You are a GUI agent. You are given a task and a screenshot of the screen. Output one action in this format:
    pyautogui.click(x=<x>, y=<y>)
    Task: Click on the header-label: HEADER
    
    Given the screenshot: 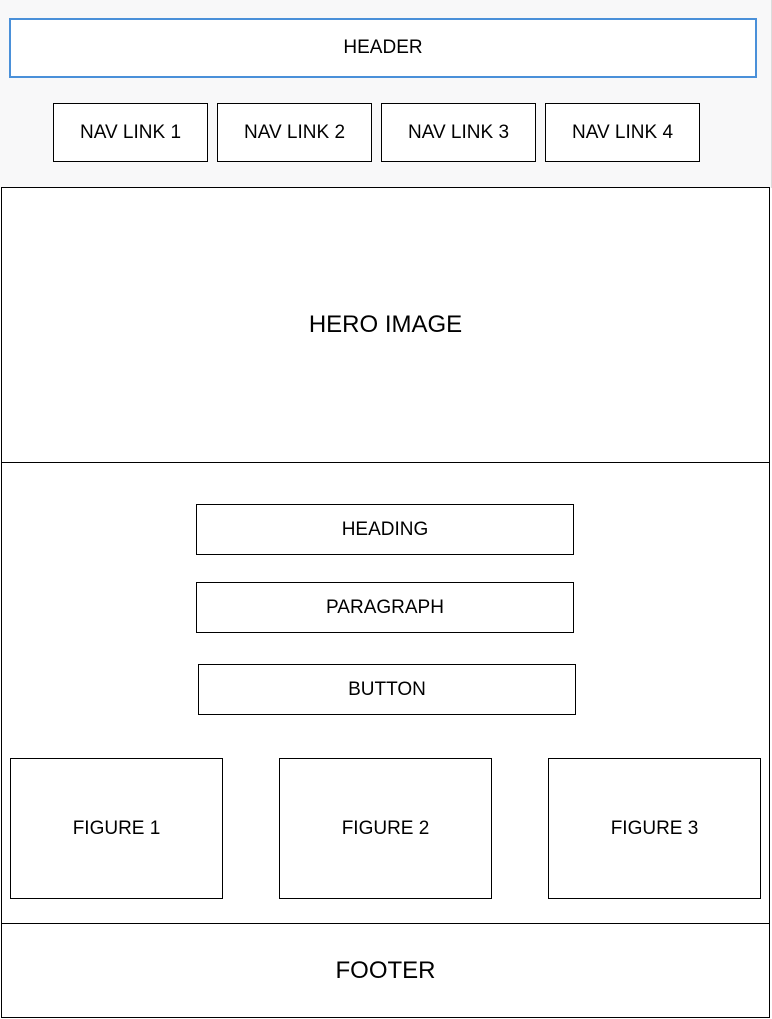 What is the action you would take?
    pyautogui.click(x=383, y=47)
    